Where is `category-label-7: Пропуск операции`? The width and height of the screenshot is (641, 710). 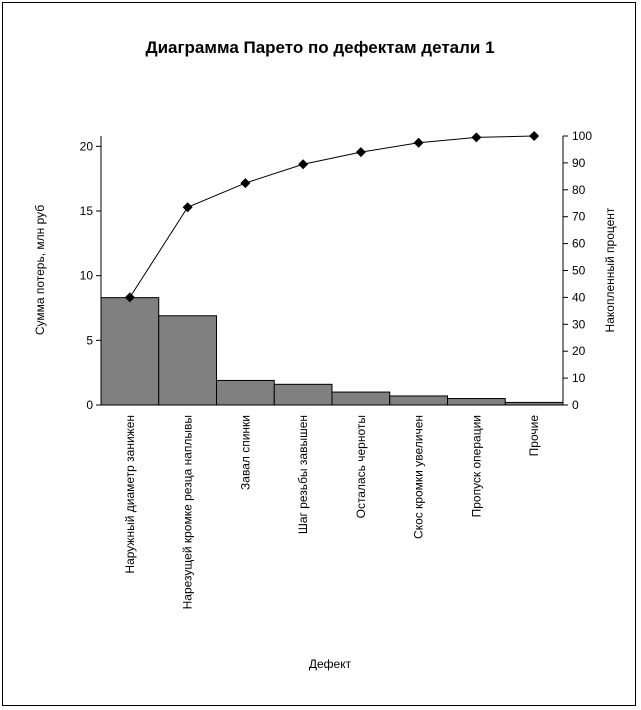
category-label-7: Пропуск операции is located at coordinates (476, 466).